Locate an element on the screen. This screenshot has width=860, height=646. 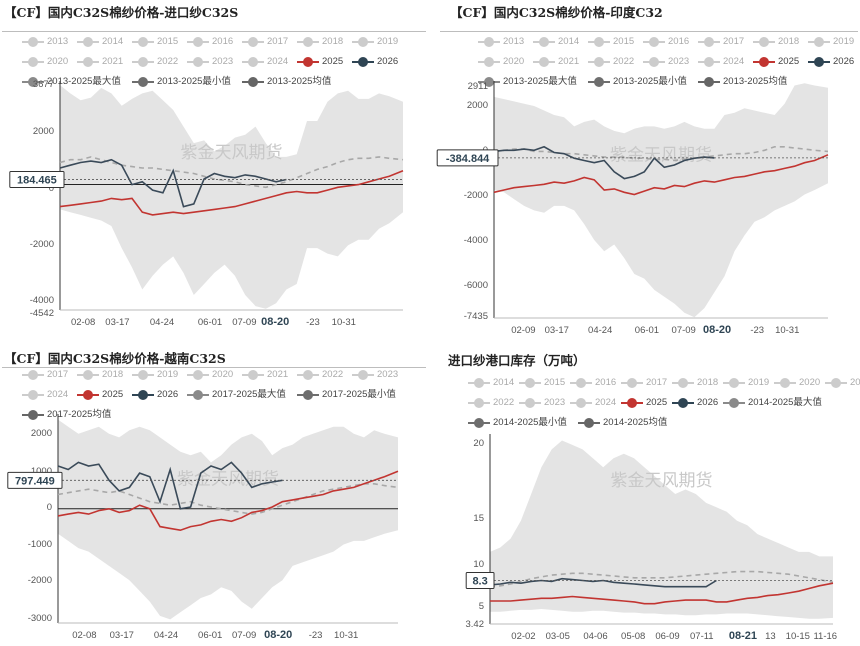
legend-item: 2017-2025均值 is located at coordinates (66, 415).